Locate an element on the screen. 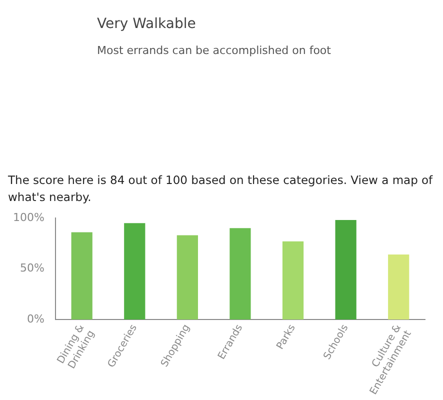 Image resolution: width=443 pixels, height=400 pixels. chart-subtitle: Most errands can be accomplished on foot is located at coordinates (214, 50).